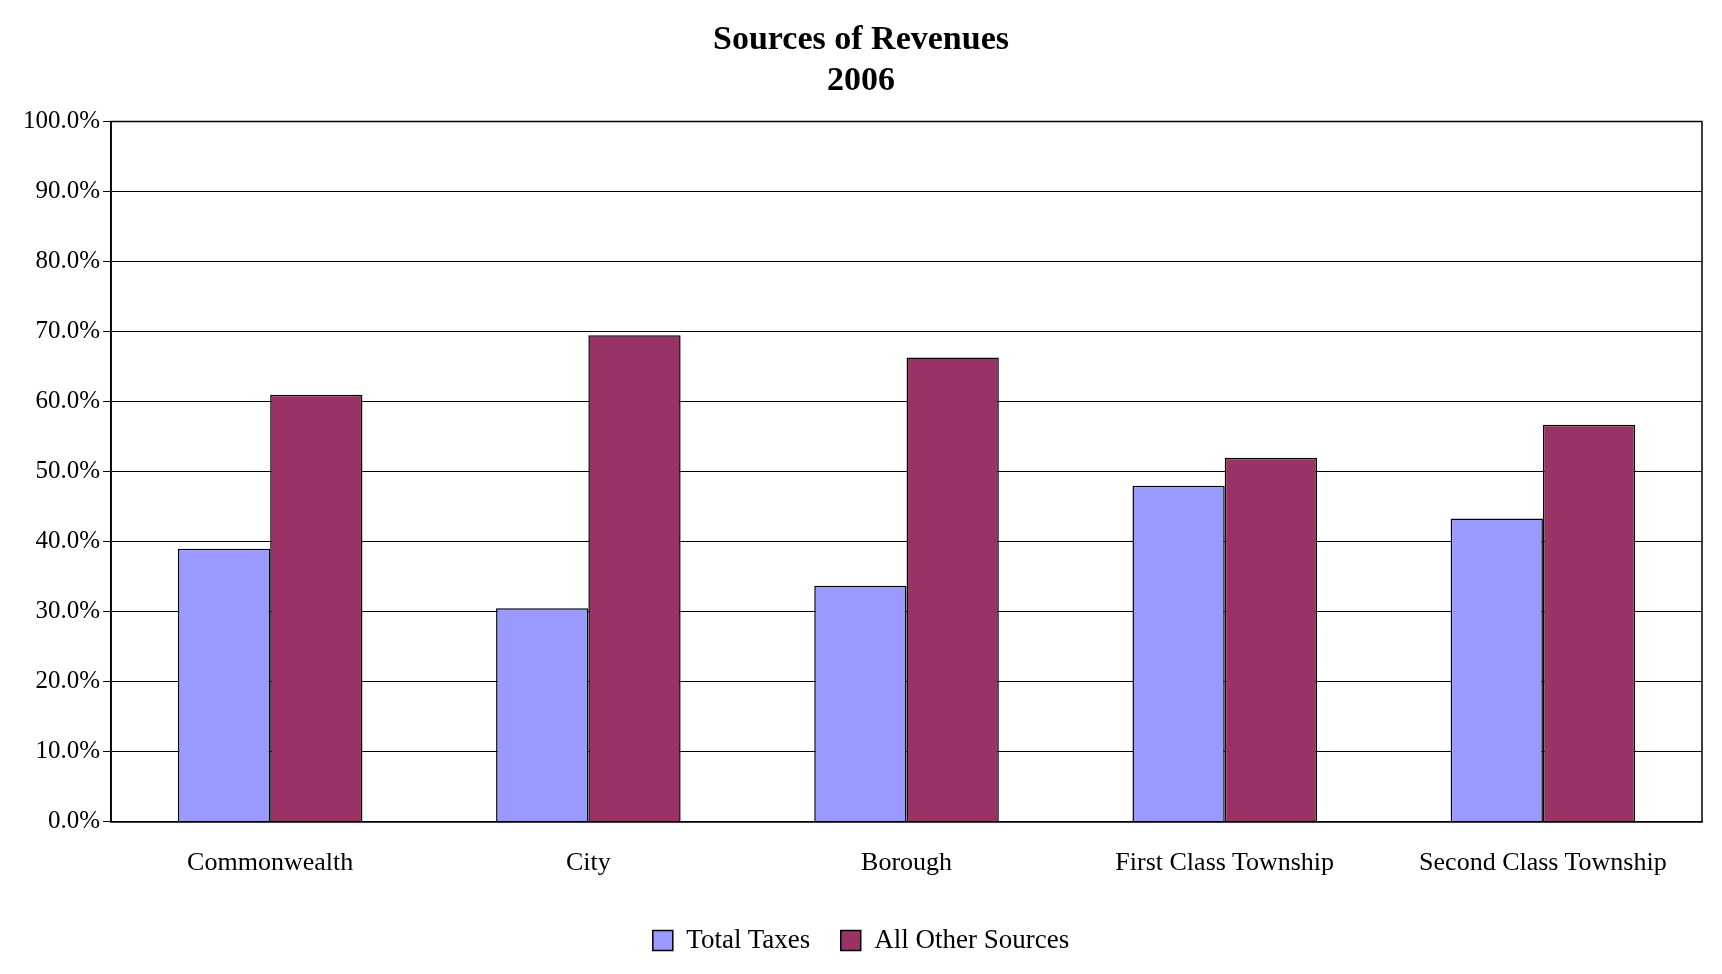 This screenshot has width=1722, height=974. What do you see at coordinates (68, 540) in the screenshot?
I see `y-tick-label: 40.0%` at bounding box center [68, 540].